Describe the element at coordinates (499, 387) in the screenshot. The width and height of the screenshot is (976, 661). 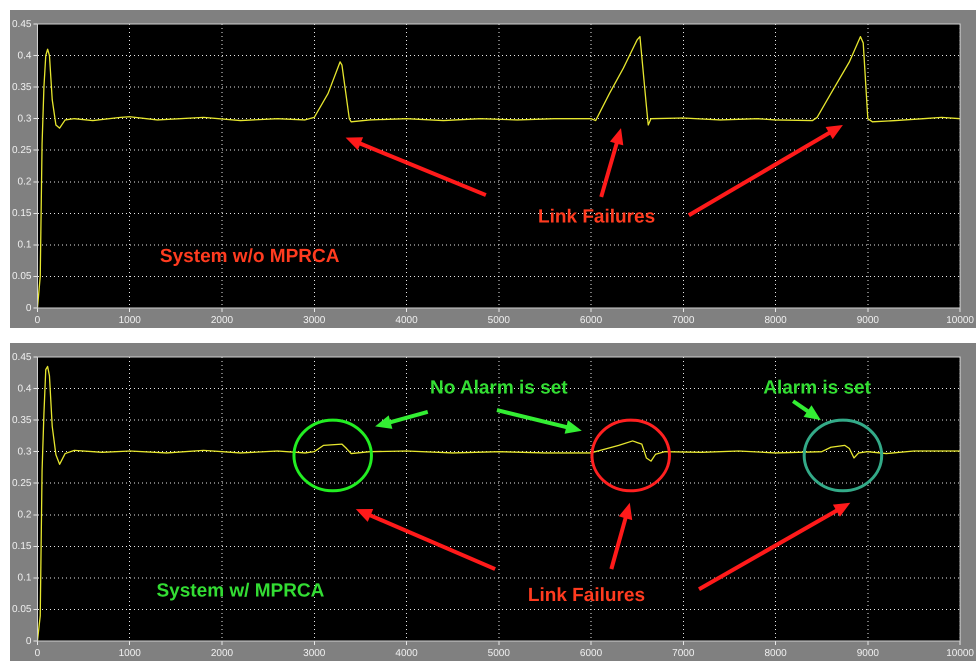
I see `annotation: No Alarm is set` at that location.